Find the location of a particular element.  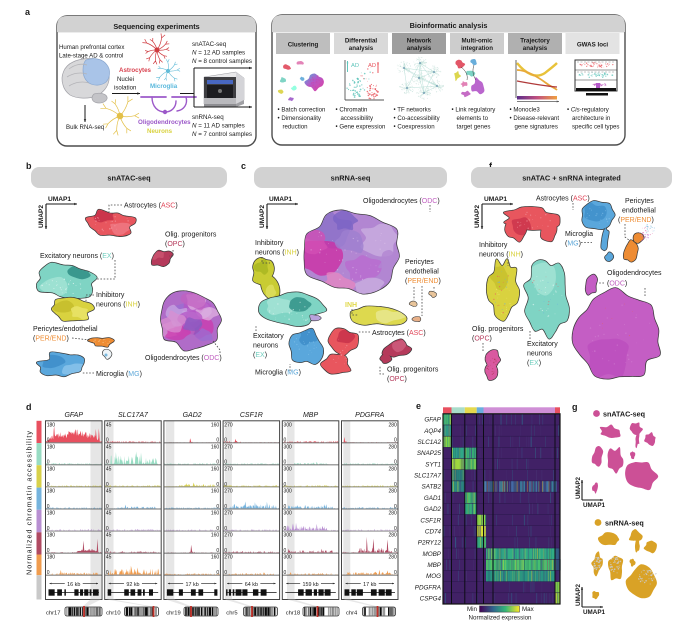

svg-text: Clustering is located at coordinates (303, 45).